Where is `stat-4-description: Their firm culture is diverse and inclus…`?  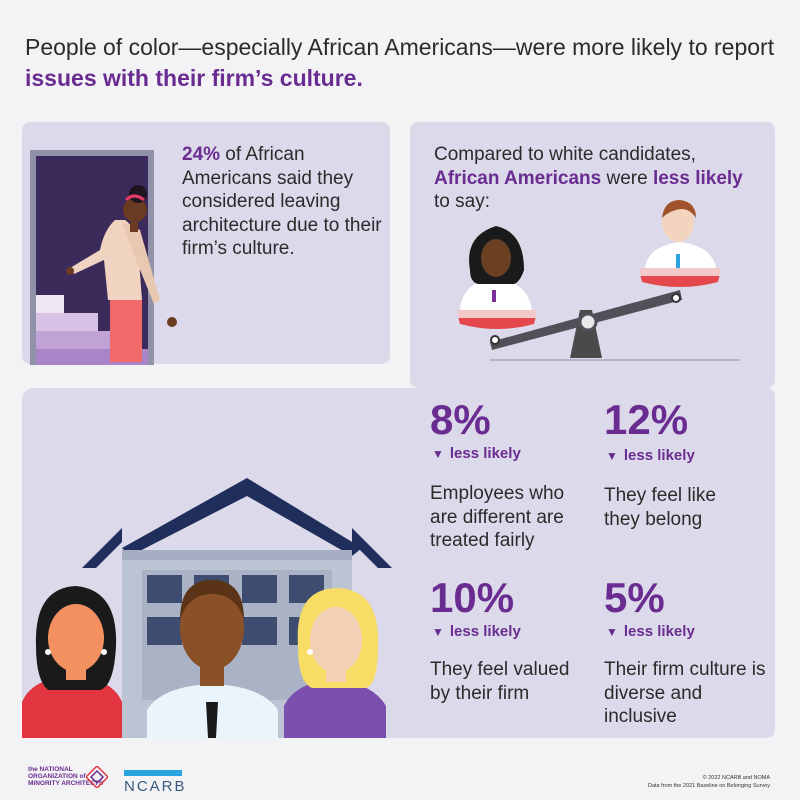
stat-4-description: Their firm culture is diverse and inclus… is located at coordinates (685, 693).